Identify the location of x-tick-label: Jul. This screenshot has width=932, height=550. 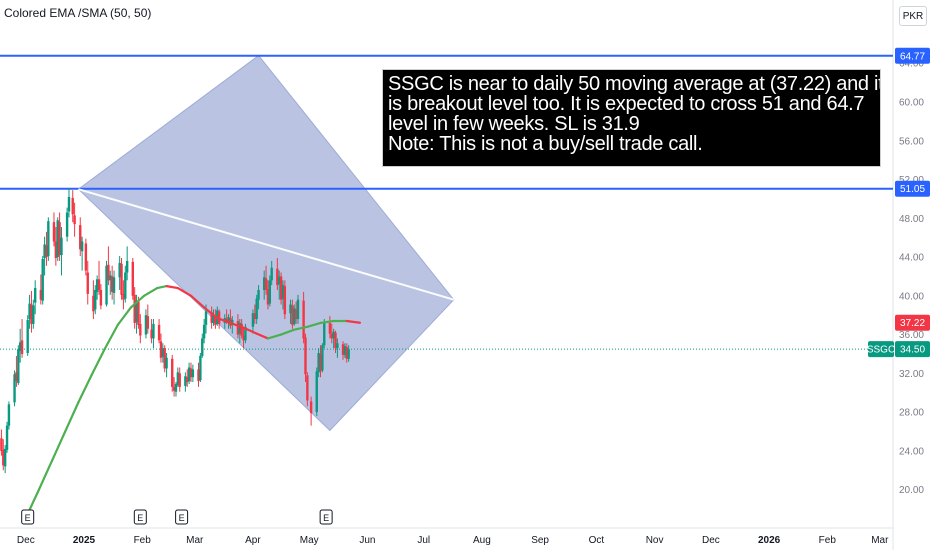
(423, 540).